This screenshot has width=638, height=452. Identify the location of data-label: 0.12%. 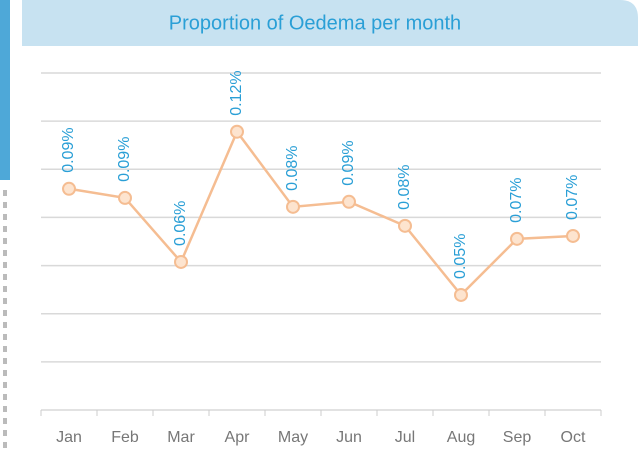
(236, 92).